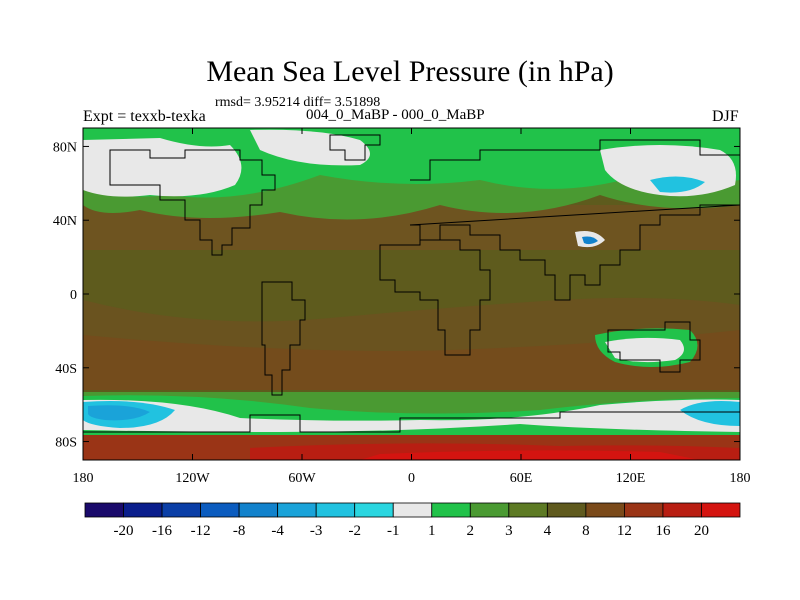 The image size is (800, 600). I want to click on field-lightgreen-north, so click(411, 163).